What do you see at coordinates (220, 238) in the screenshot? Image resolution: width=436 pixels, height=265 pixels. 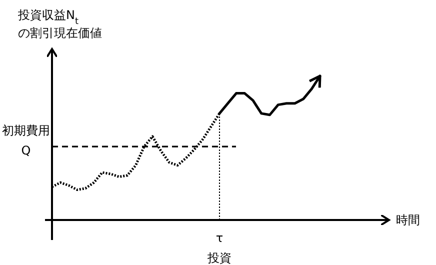 I see `text: τ` at bounding box center [220, 238].